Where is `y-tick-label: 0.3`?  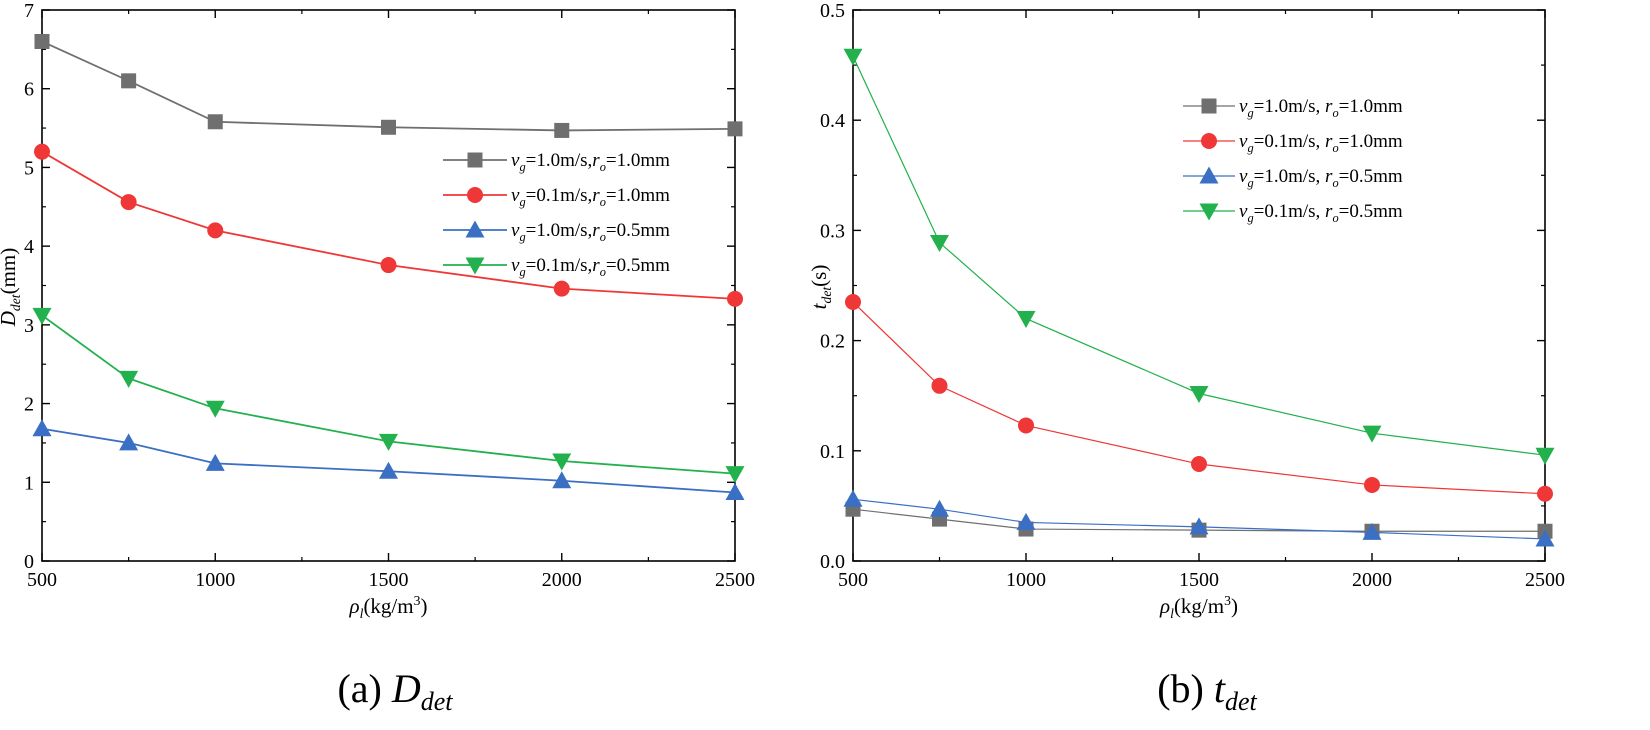 y-tick-label: 0.3 is located at coordinates (832, 231).